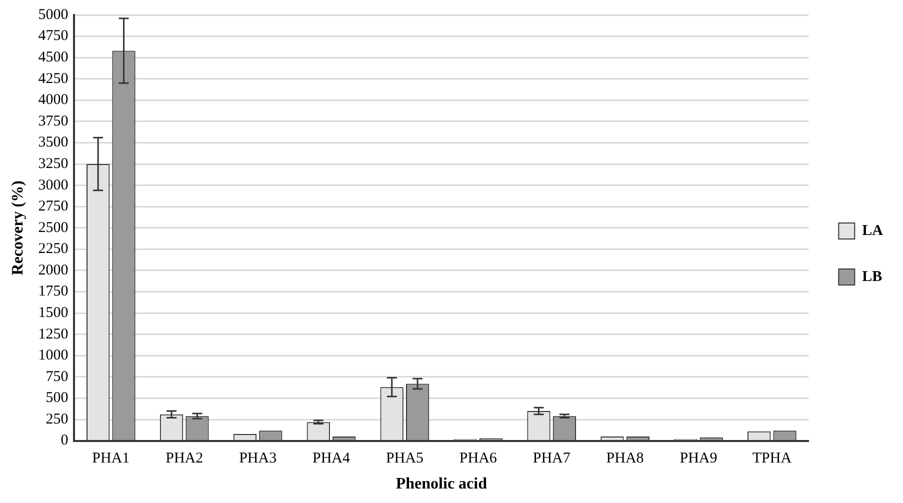 The width and height of the screenshot is (903, 503). What do you see at coordinates (53, 292) in the screenshot?
I see `y-tick-label: 1750` at bounding box center [53, 292].